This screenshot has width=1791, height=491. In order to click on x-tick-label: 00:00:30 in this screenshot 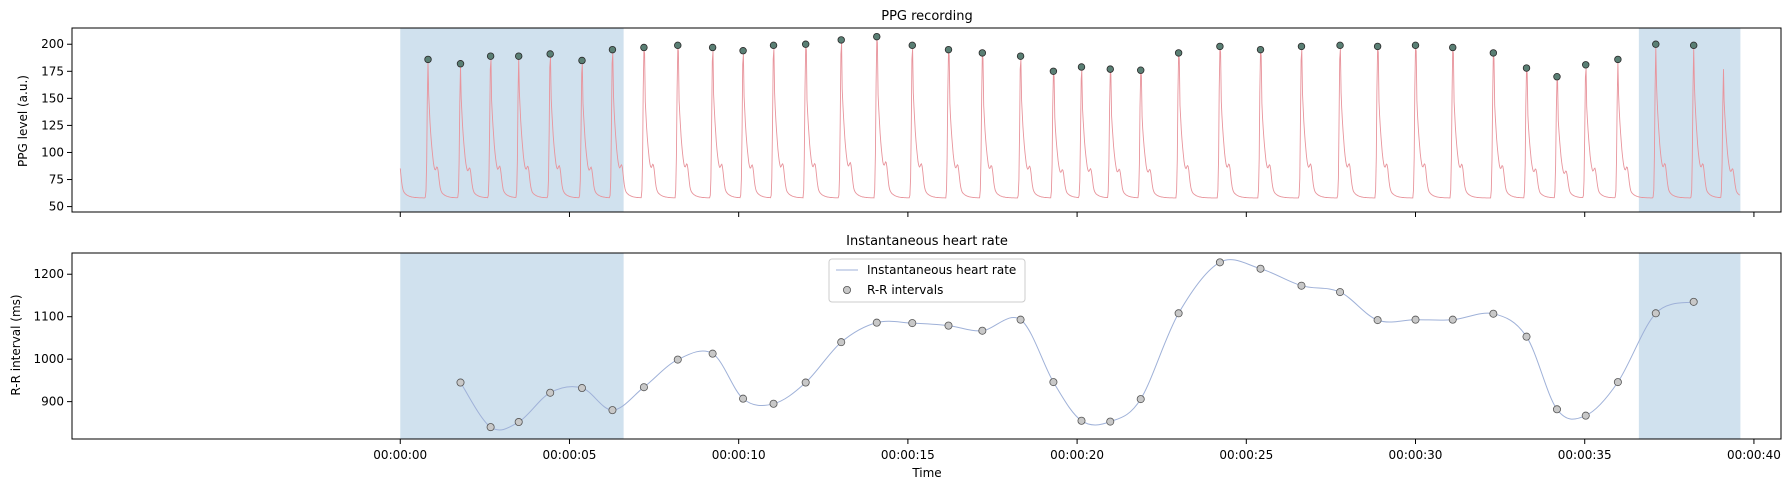, I will do `click(1416, 455)`.